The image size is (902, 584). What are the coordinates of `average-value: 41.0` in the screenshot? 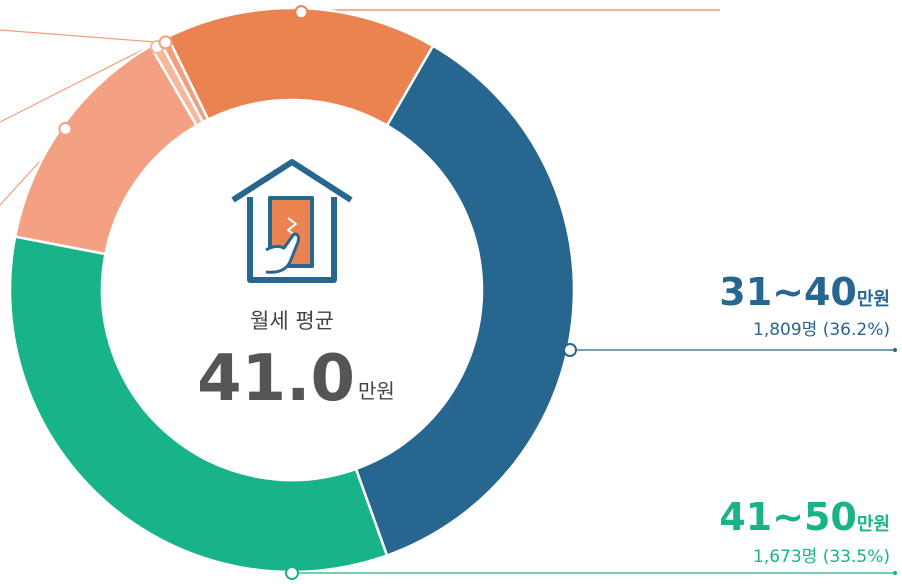 It's located at (276, 379).